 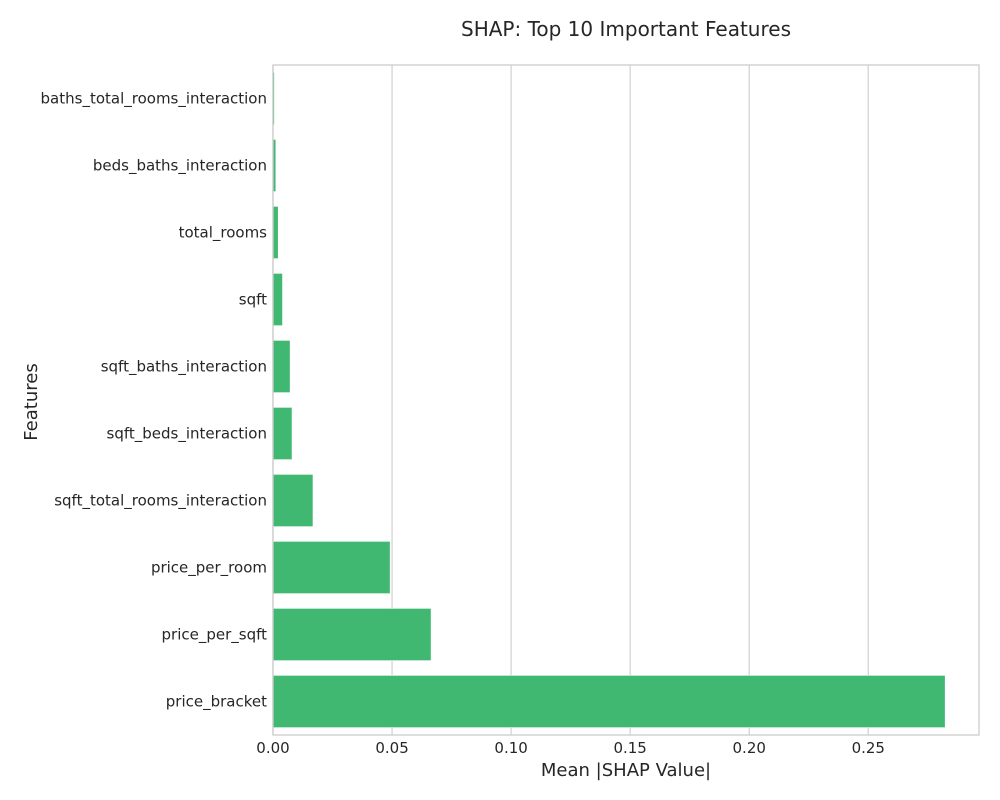 What do you see at coordinates (868, 748) in the screenshot?
I see `x-tick-label: 0.25` at bounding box center [868, 748].